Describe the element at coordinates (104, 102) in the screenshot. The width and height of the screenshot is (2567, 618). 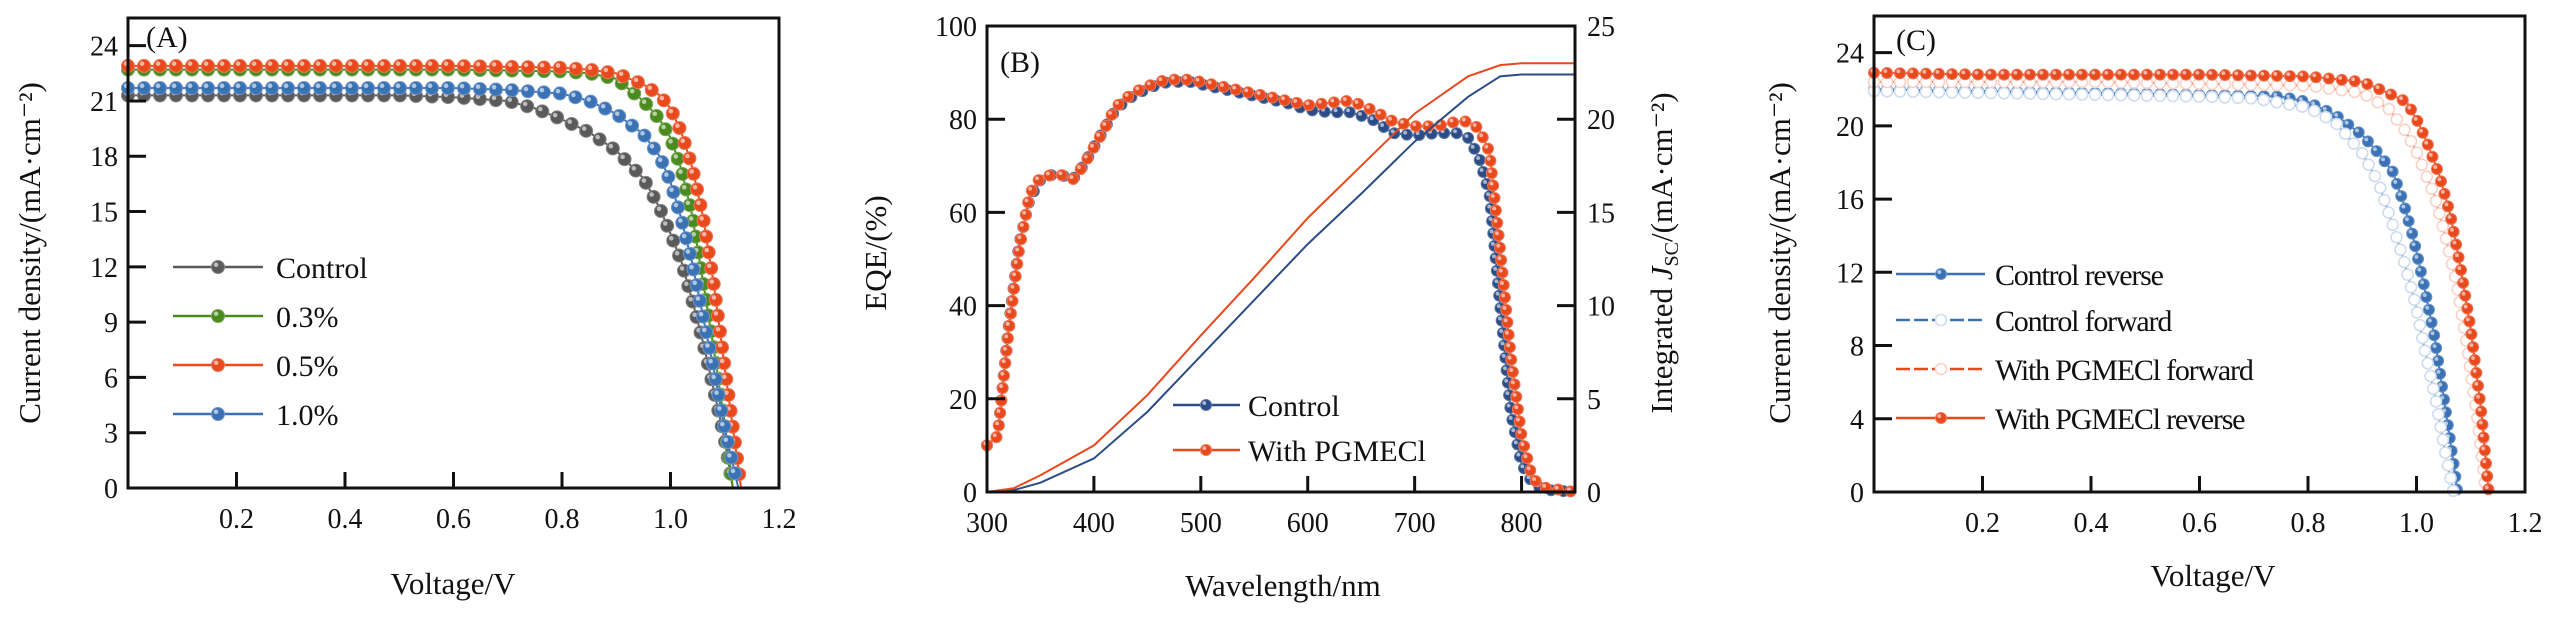
I see `y-tick-label: 21` at that location.